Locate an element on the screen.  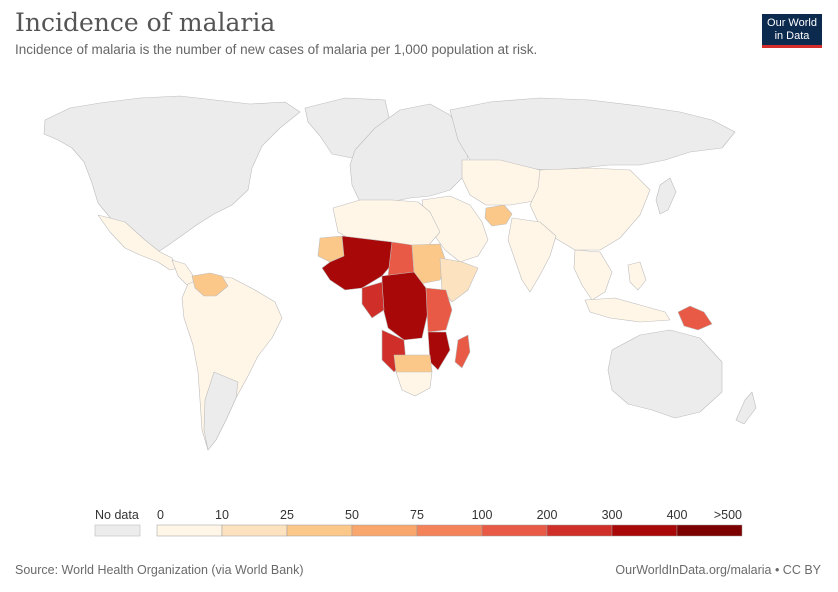
color-legend: No data 0 10 25 50 75 100 200 300 400 >500 is located at coordinates (418, 522).